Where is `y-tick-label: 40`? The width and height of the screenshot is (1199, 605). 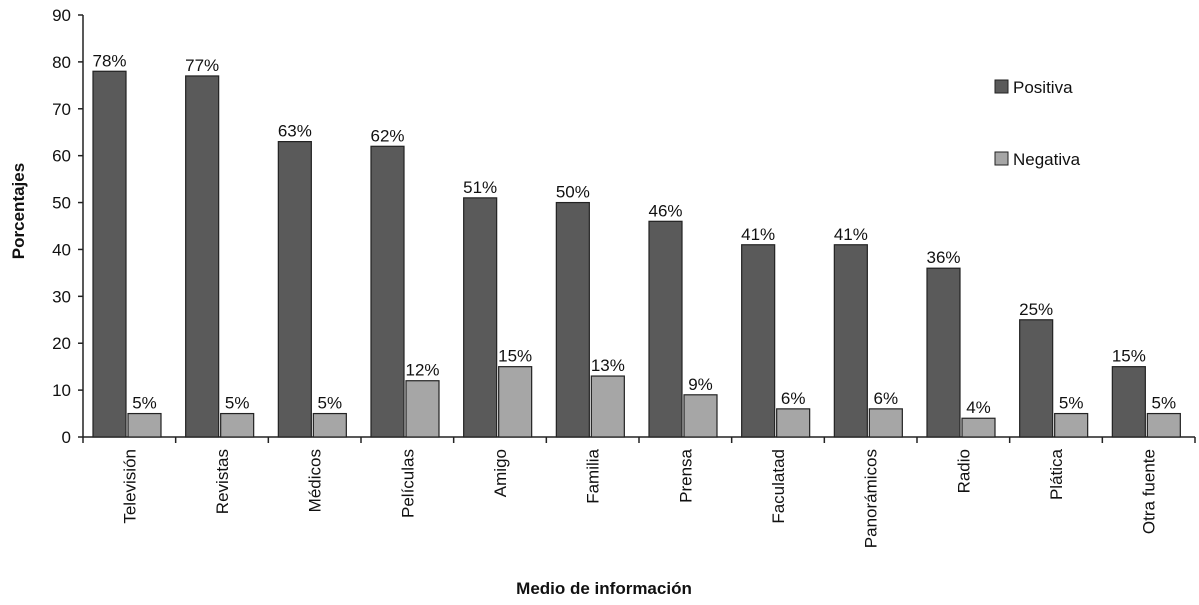 y-tick-label: 40 is located at coordinates (61, 249).